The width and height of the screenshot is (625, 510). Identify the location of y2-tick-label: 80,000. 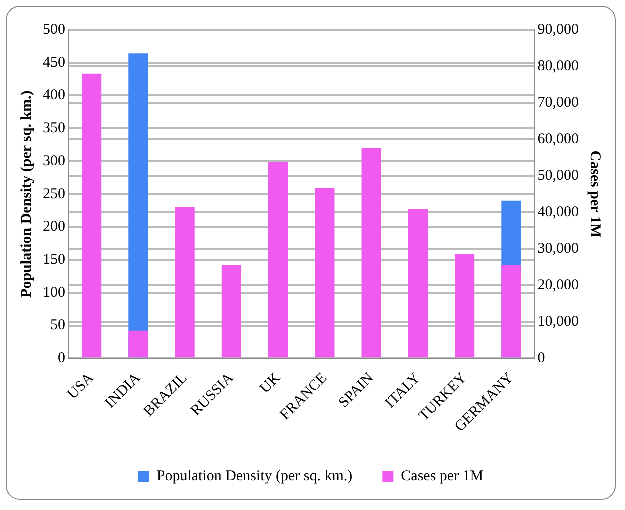
(558, 66).